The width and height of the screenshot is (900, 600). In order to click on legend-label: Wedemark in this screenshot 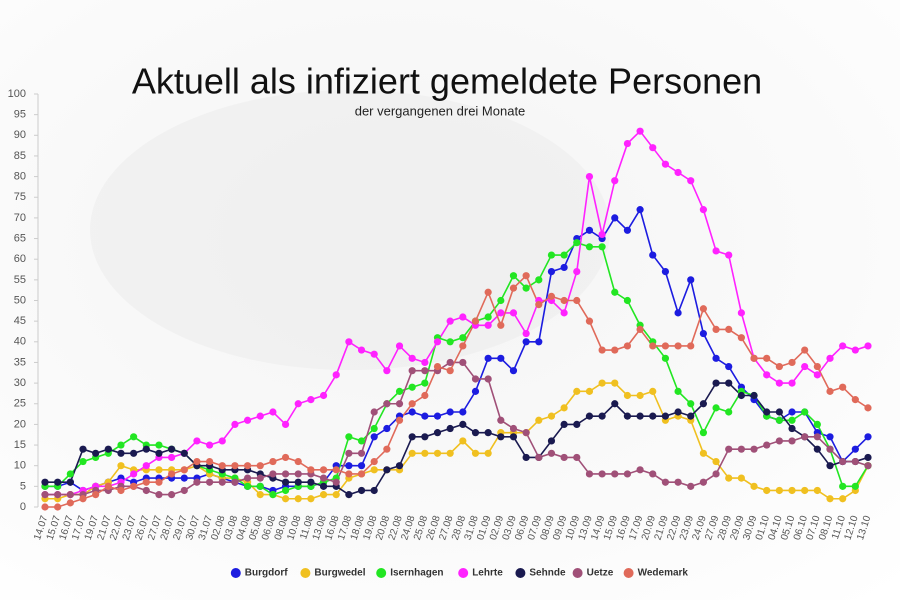, I will do `click(663, 573)`.